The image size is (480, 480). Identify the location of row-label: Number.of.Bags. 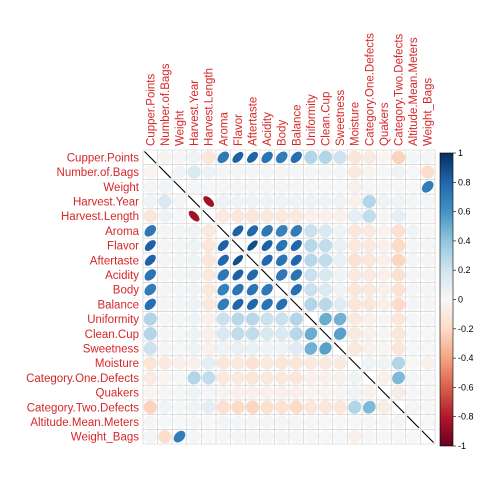
(98, 173).